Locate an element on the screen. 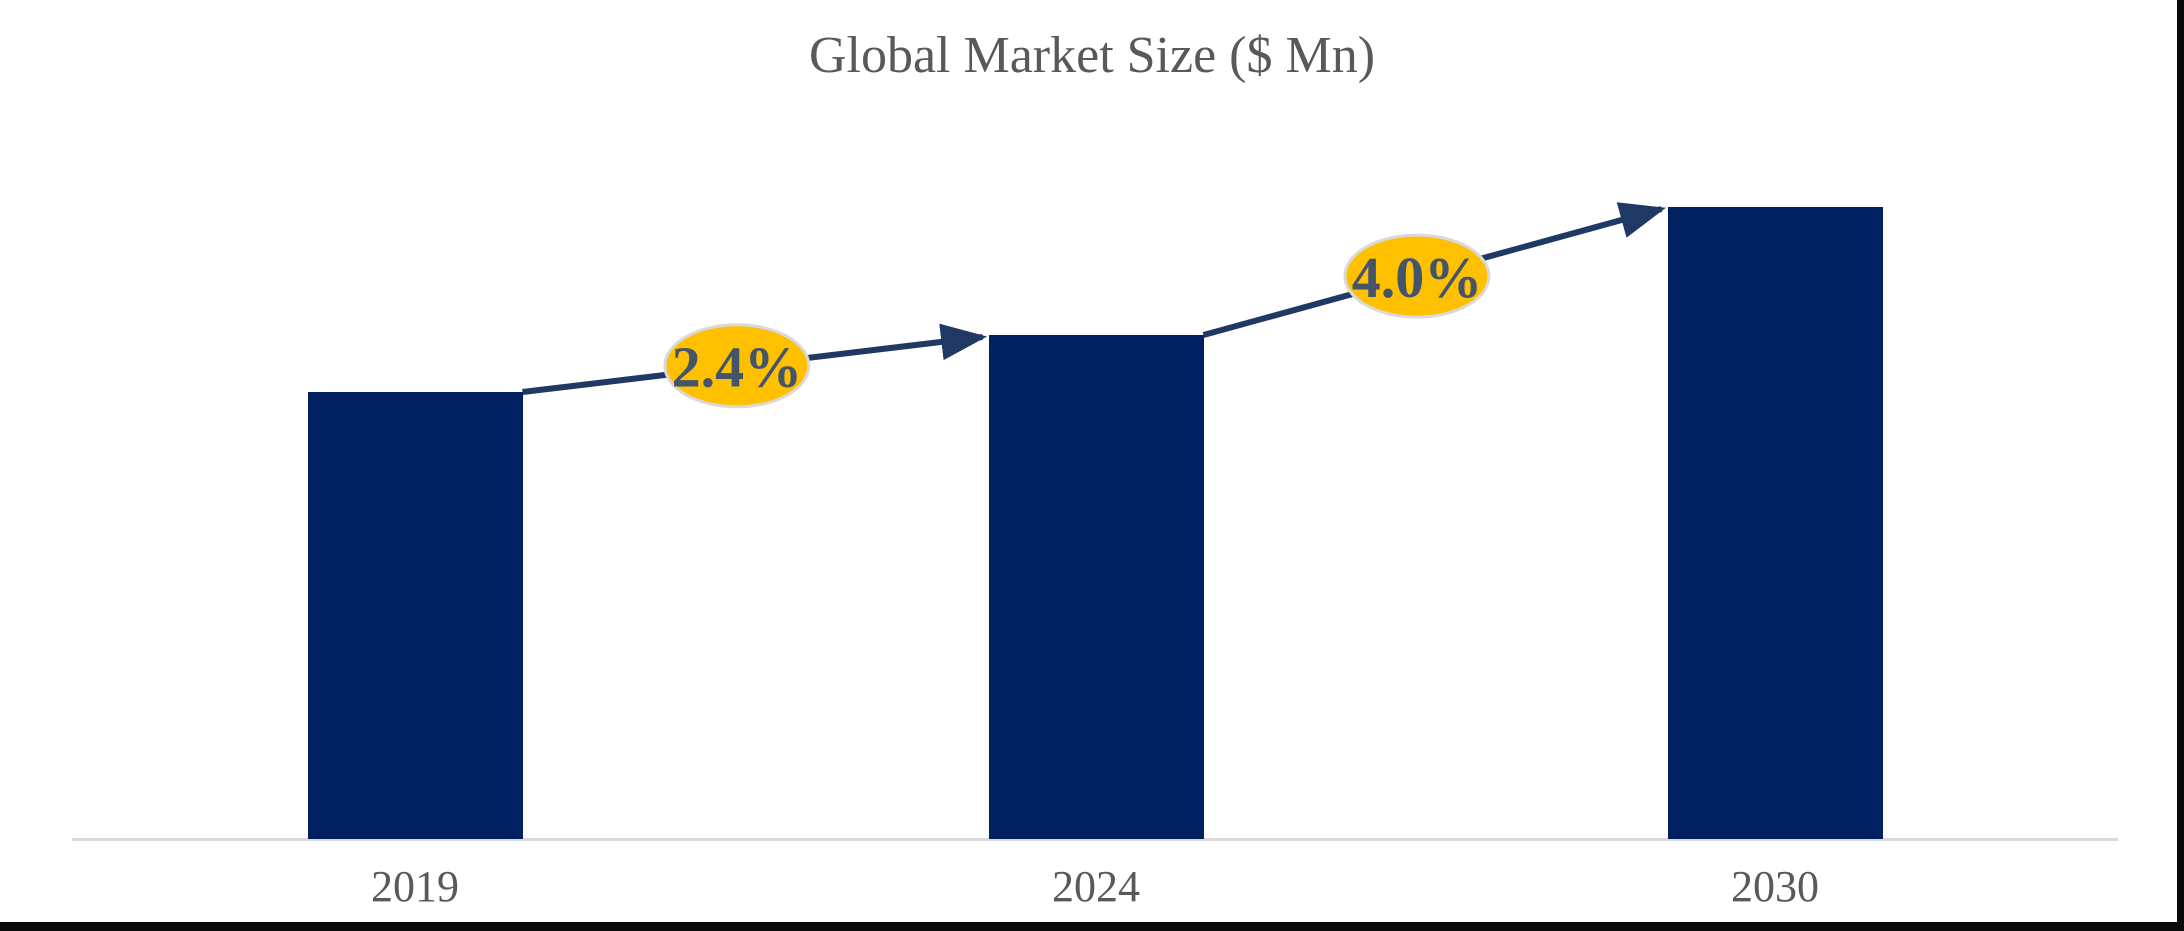 Image resolution: width=2184 pixels, height=931 pixels. growth-rate-label: 4.0% is located at coordinates (1417, 277).